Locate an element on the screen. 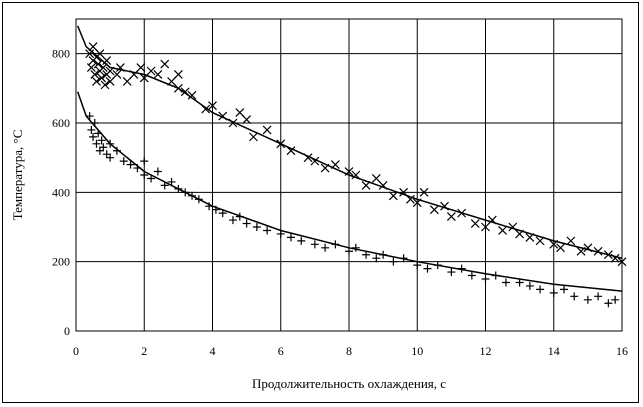  y-tick-label: 400 is located at coordinates (61, 192).